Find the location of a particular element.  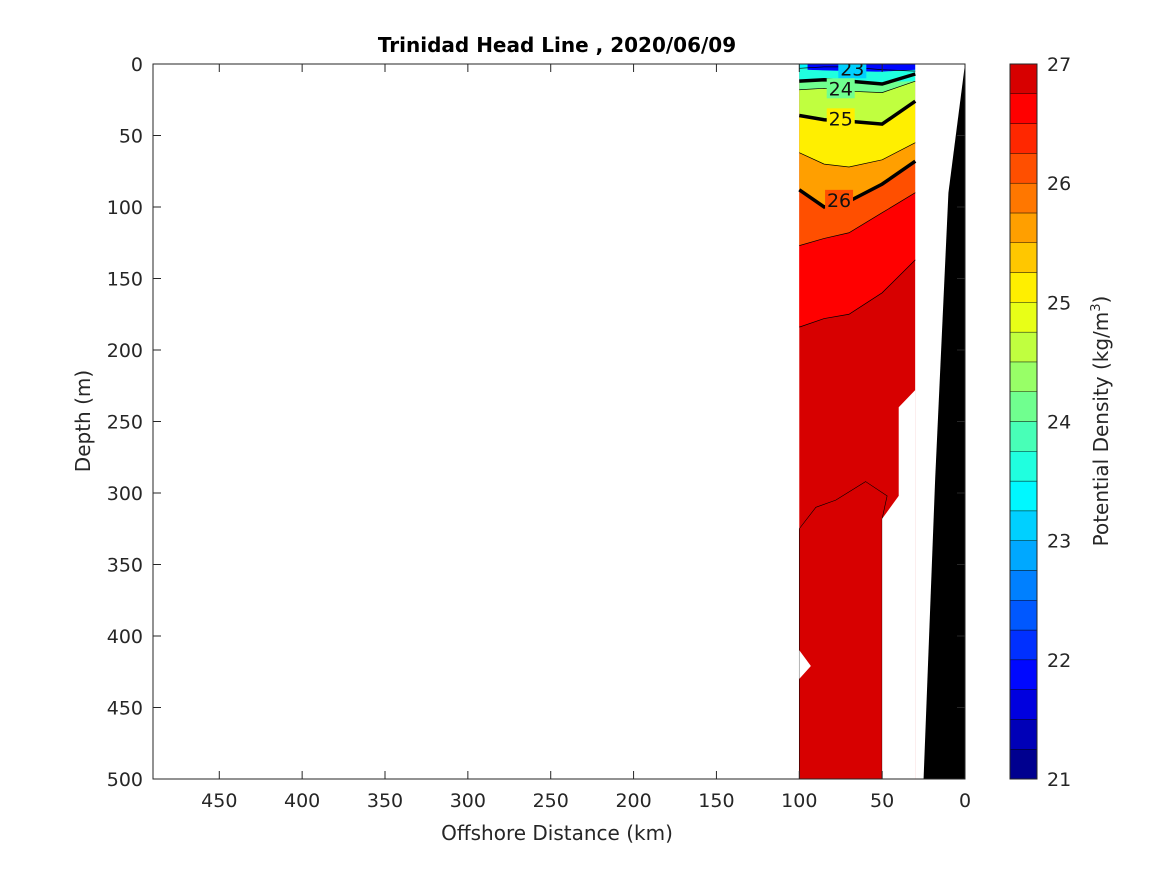

colorbar-title-superscript: 3 is located at coordinates (1096, 307).